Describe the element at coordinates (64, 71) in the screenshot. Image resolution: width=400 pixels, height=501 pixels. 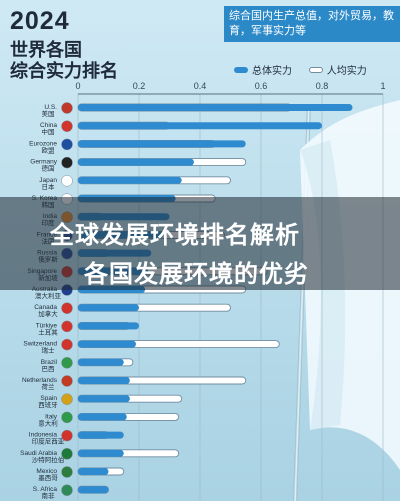
I see `title-line-2: 综合实力排名` at that location.